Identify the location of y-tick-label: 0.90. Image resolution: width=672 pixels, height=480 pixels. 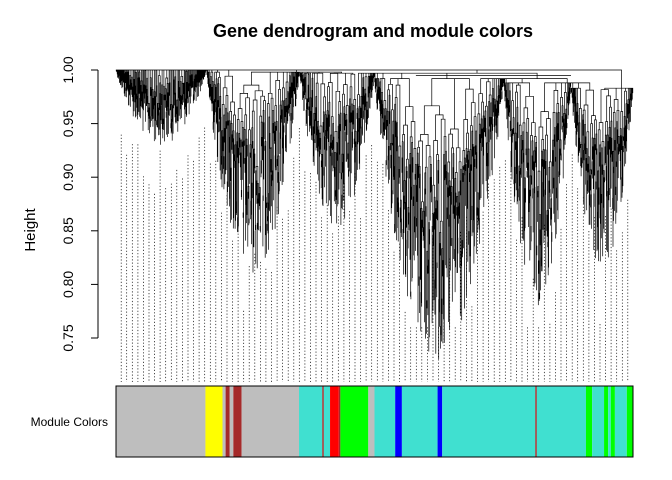
(68, 176).